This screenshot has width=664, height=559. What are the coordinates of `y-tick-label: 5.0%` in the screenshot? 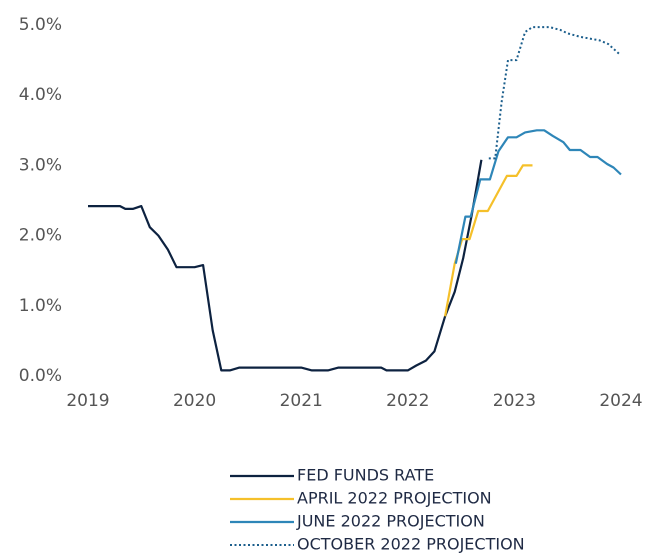 It's located at (40, 25).